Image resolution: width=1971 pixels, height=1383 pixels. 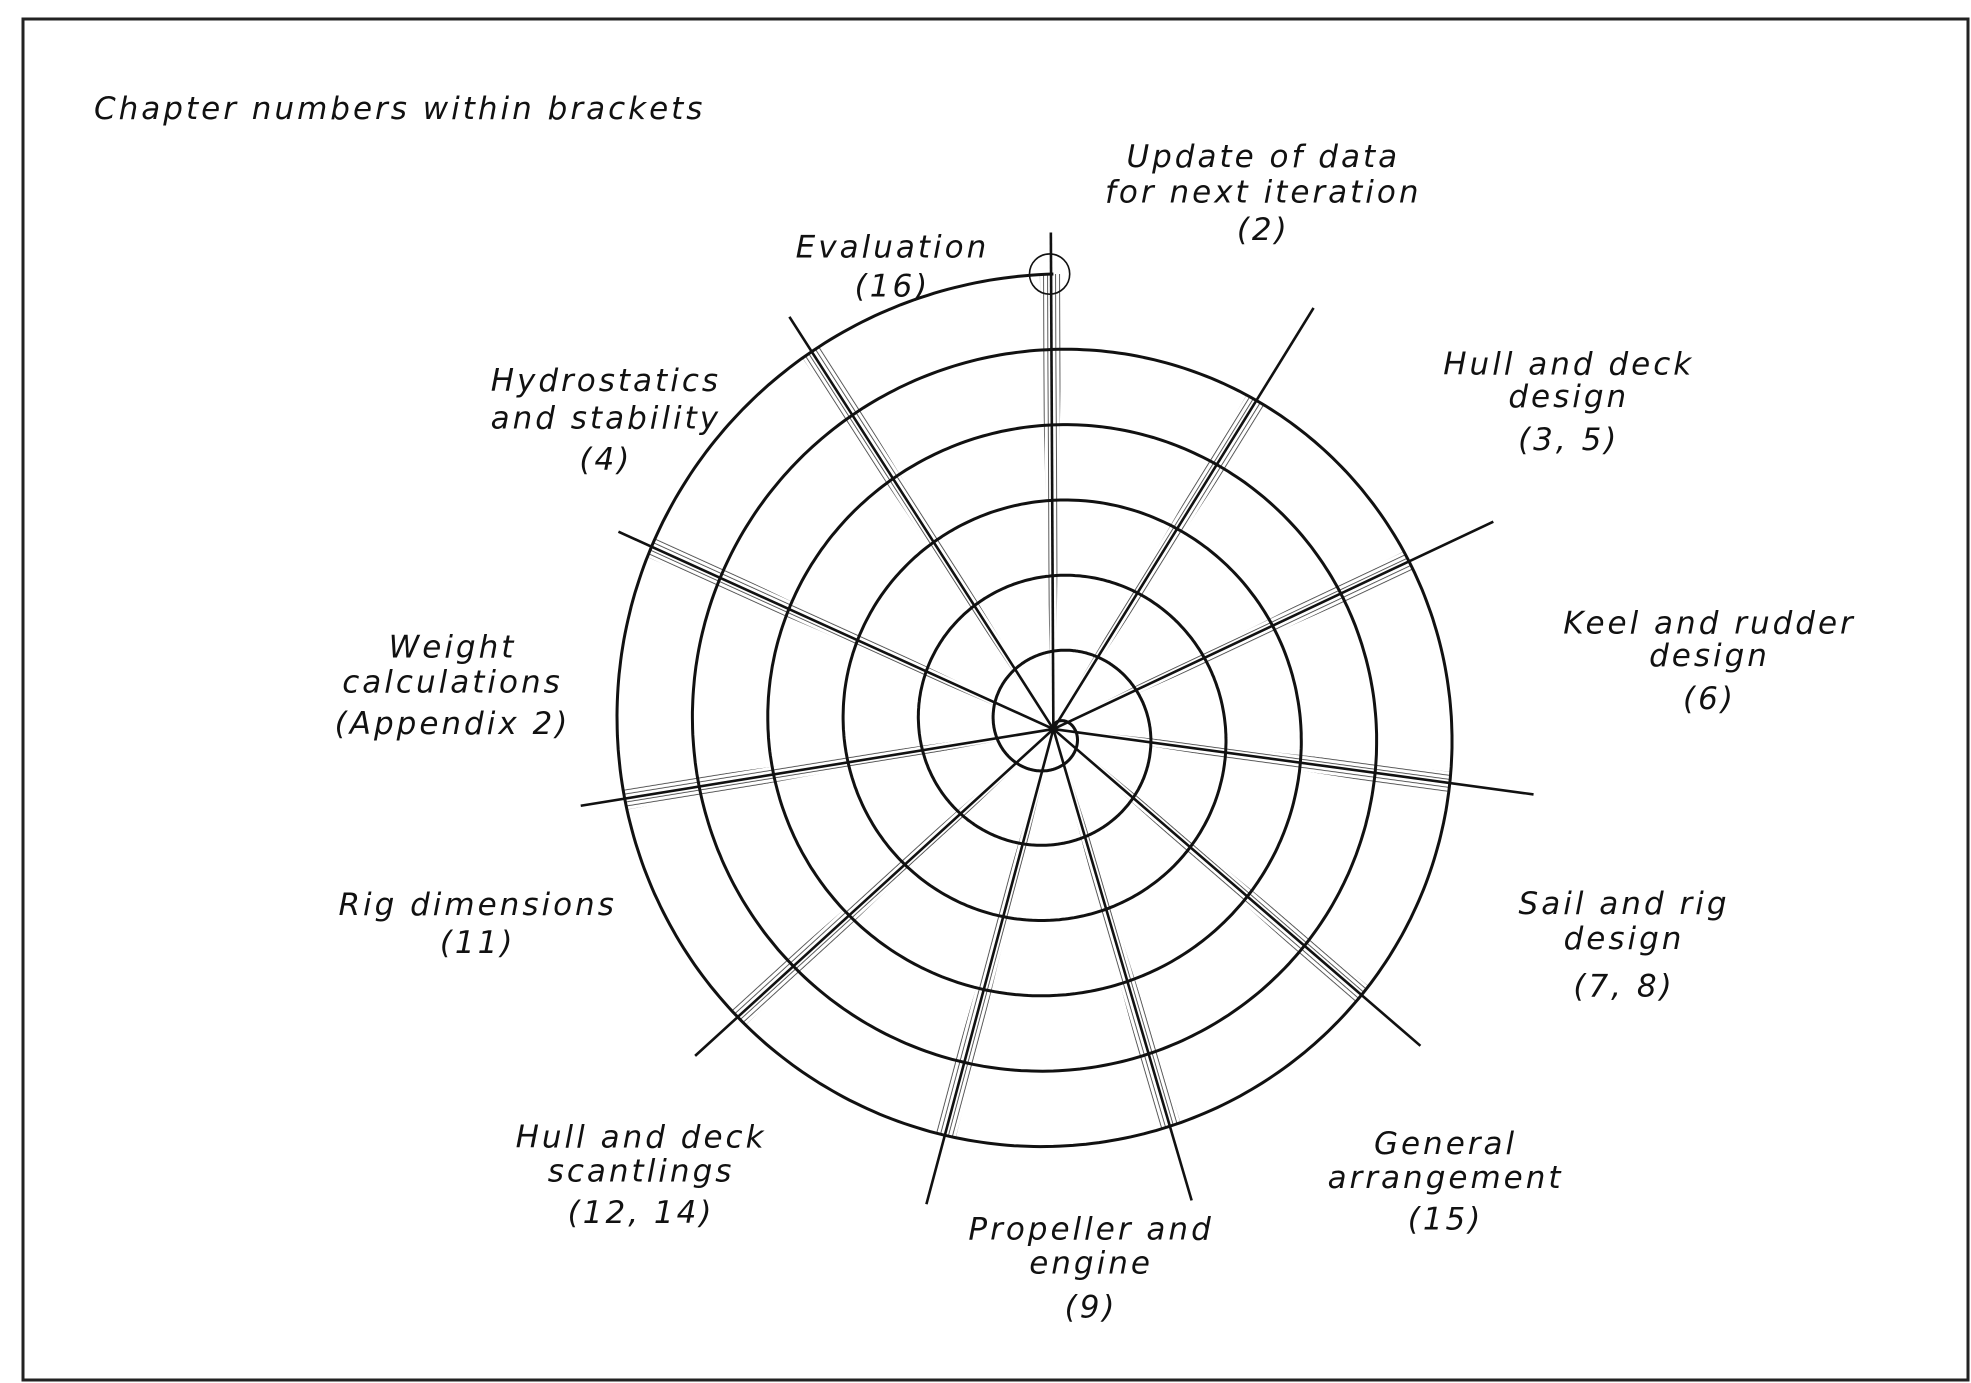 I want to click on stage-label-line: scantlings, so click(x=641, y=1172).